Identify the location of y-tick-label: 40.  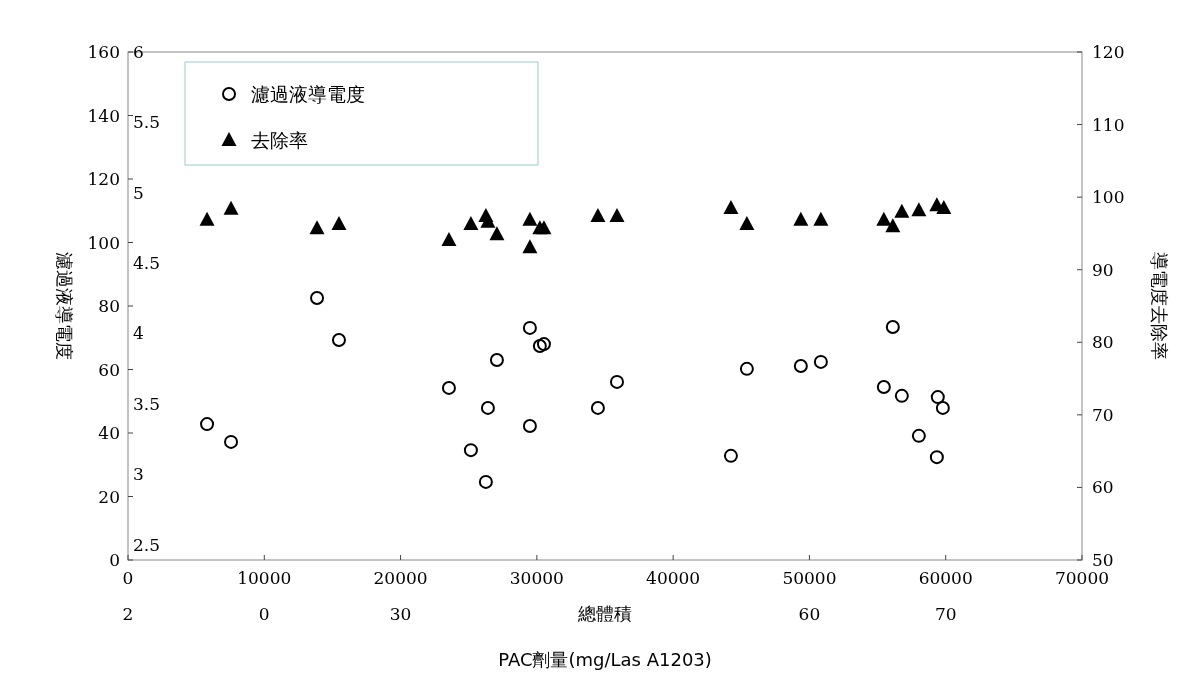
(109, 433).